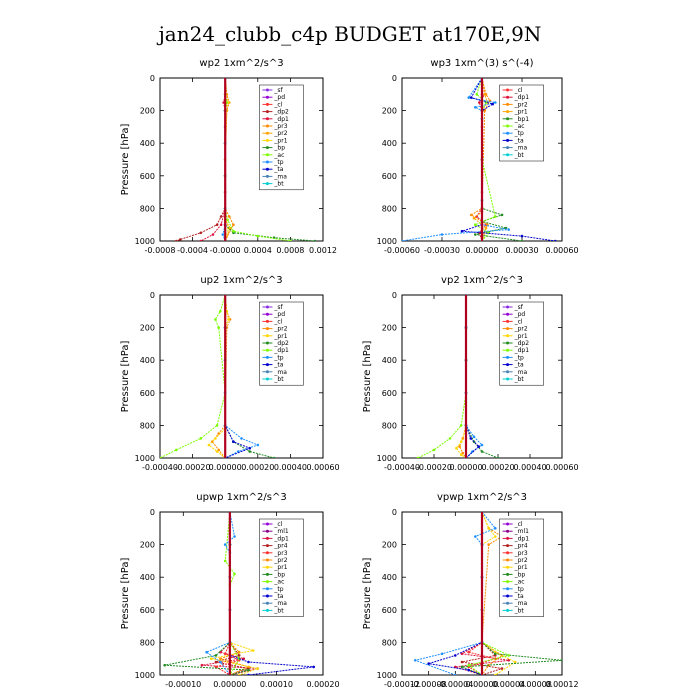  I want to click on legend-label: _cl, so click(518, 90).